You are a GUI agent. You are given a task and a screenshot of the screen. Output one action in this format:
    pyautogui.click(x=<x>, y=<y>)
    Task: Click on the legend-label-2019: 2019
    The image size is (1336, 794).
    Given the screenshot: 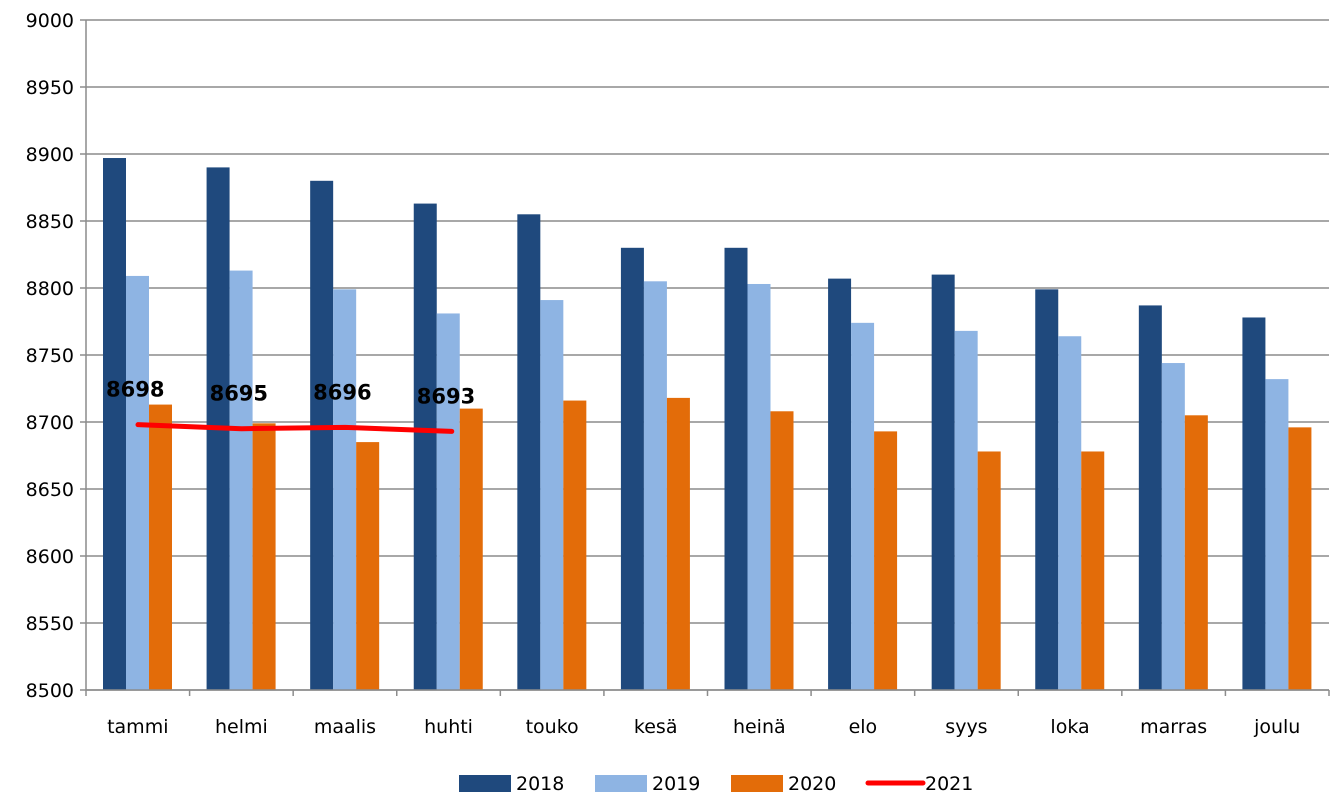 What is the action you would take?
    pyautogui.click(x=676, y=783)
    